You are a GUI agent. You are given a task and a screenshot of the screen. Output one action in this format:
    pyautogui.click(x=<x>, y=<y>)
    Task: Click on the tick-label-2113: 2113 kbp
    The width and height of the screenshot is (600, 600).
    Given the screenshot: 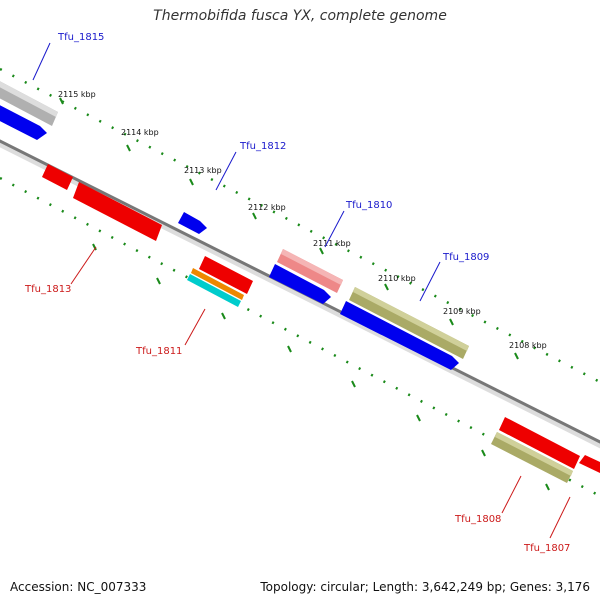 What is the action you would take?
    pyautogui.click(x=203, y=170)
    